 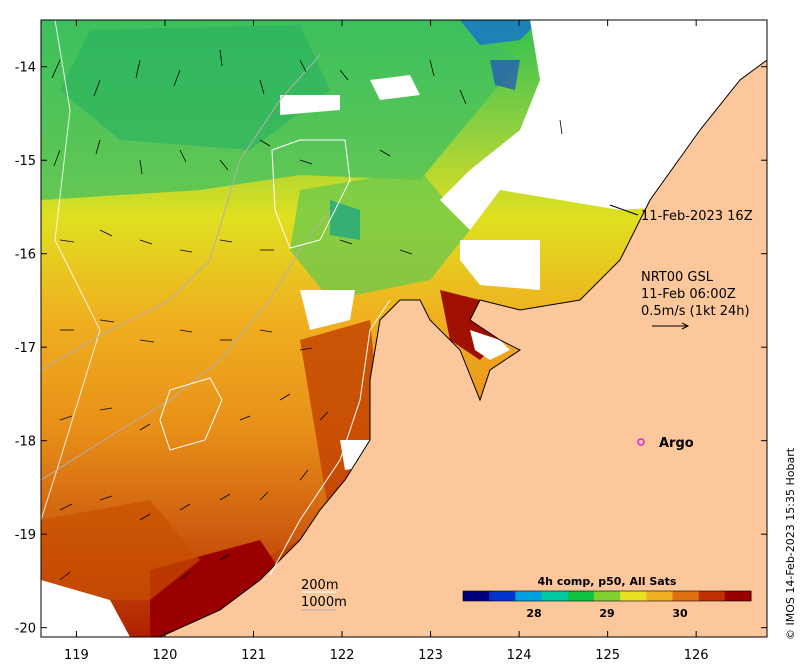 What do you see at coordinates (25, 161) in the screenshot?
I see `lat-tick-label: -15` at bounding box center [25, 161].